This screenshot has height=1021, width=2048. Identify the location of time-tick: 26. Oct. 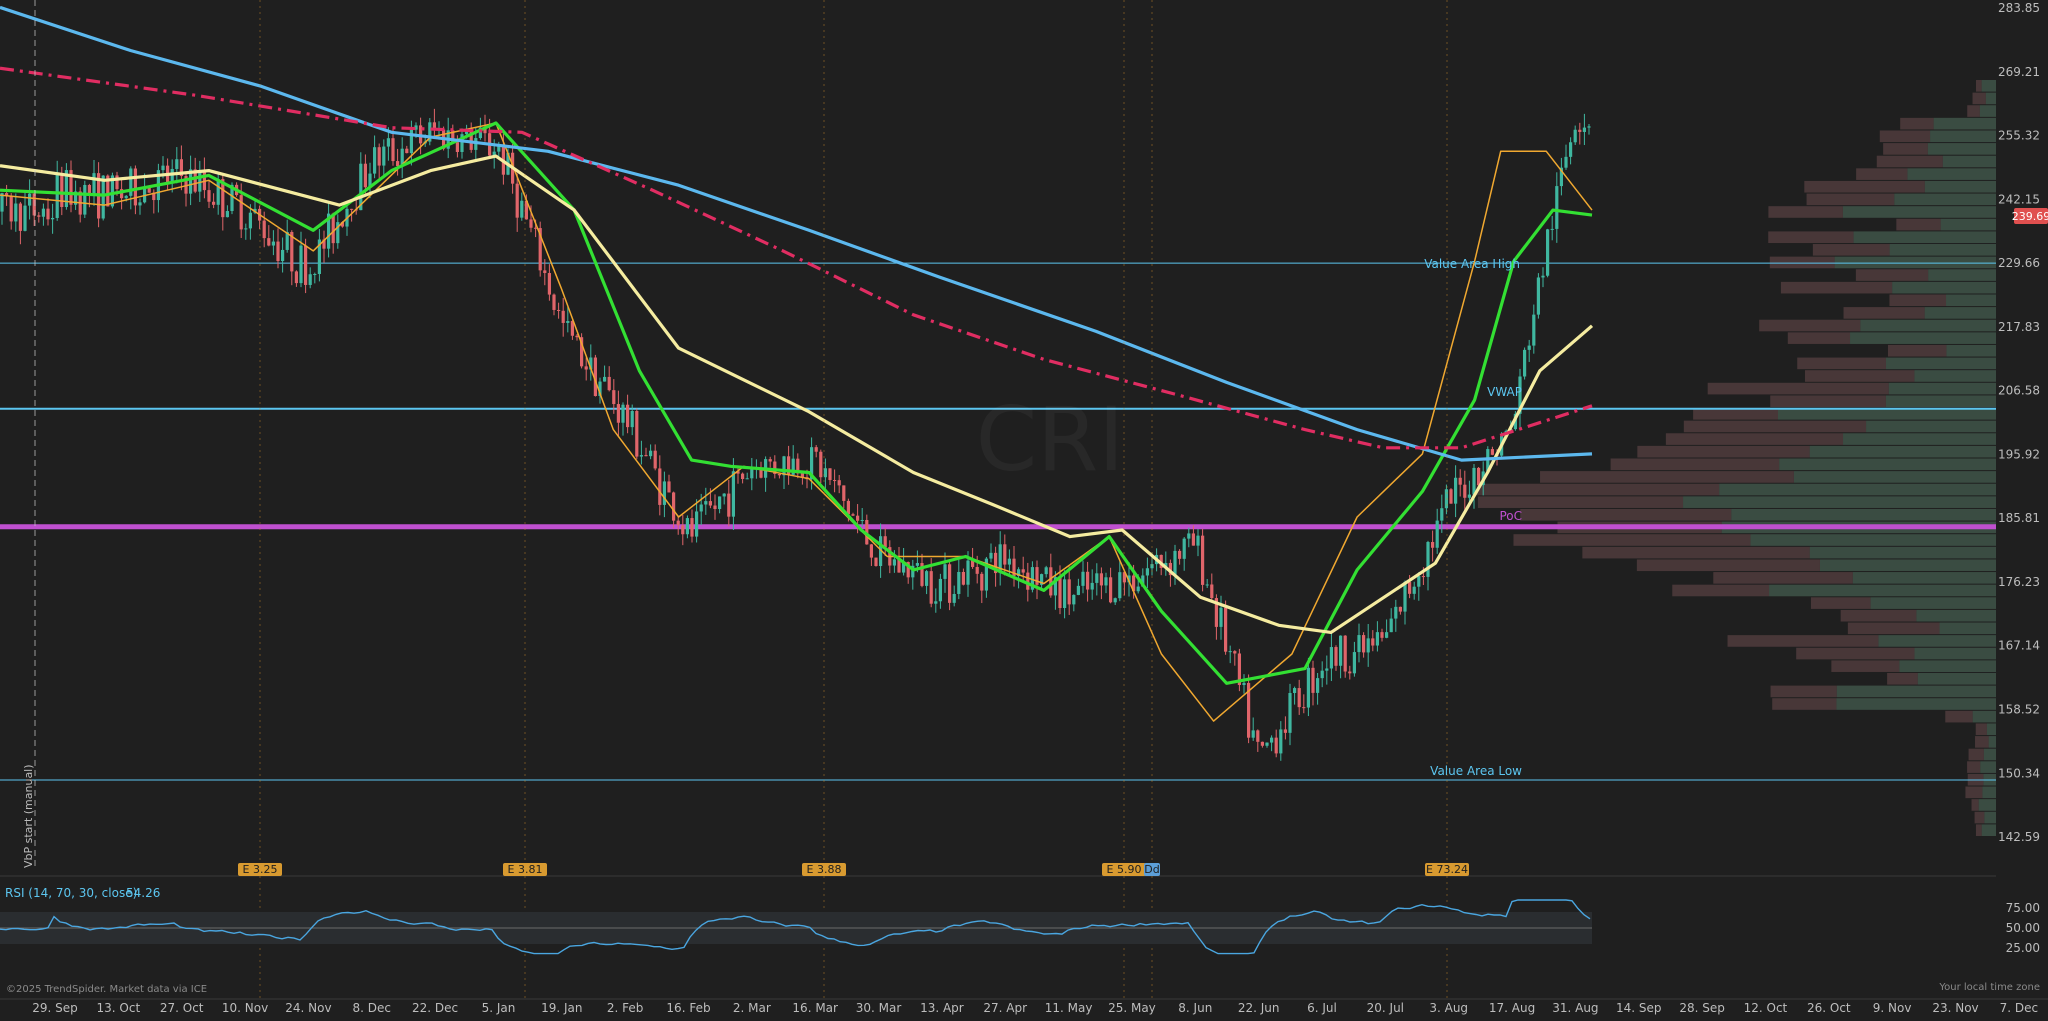
(1829, 1008).